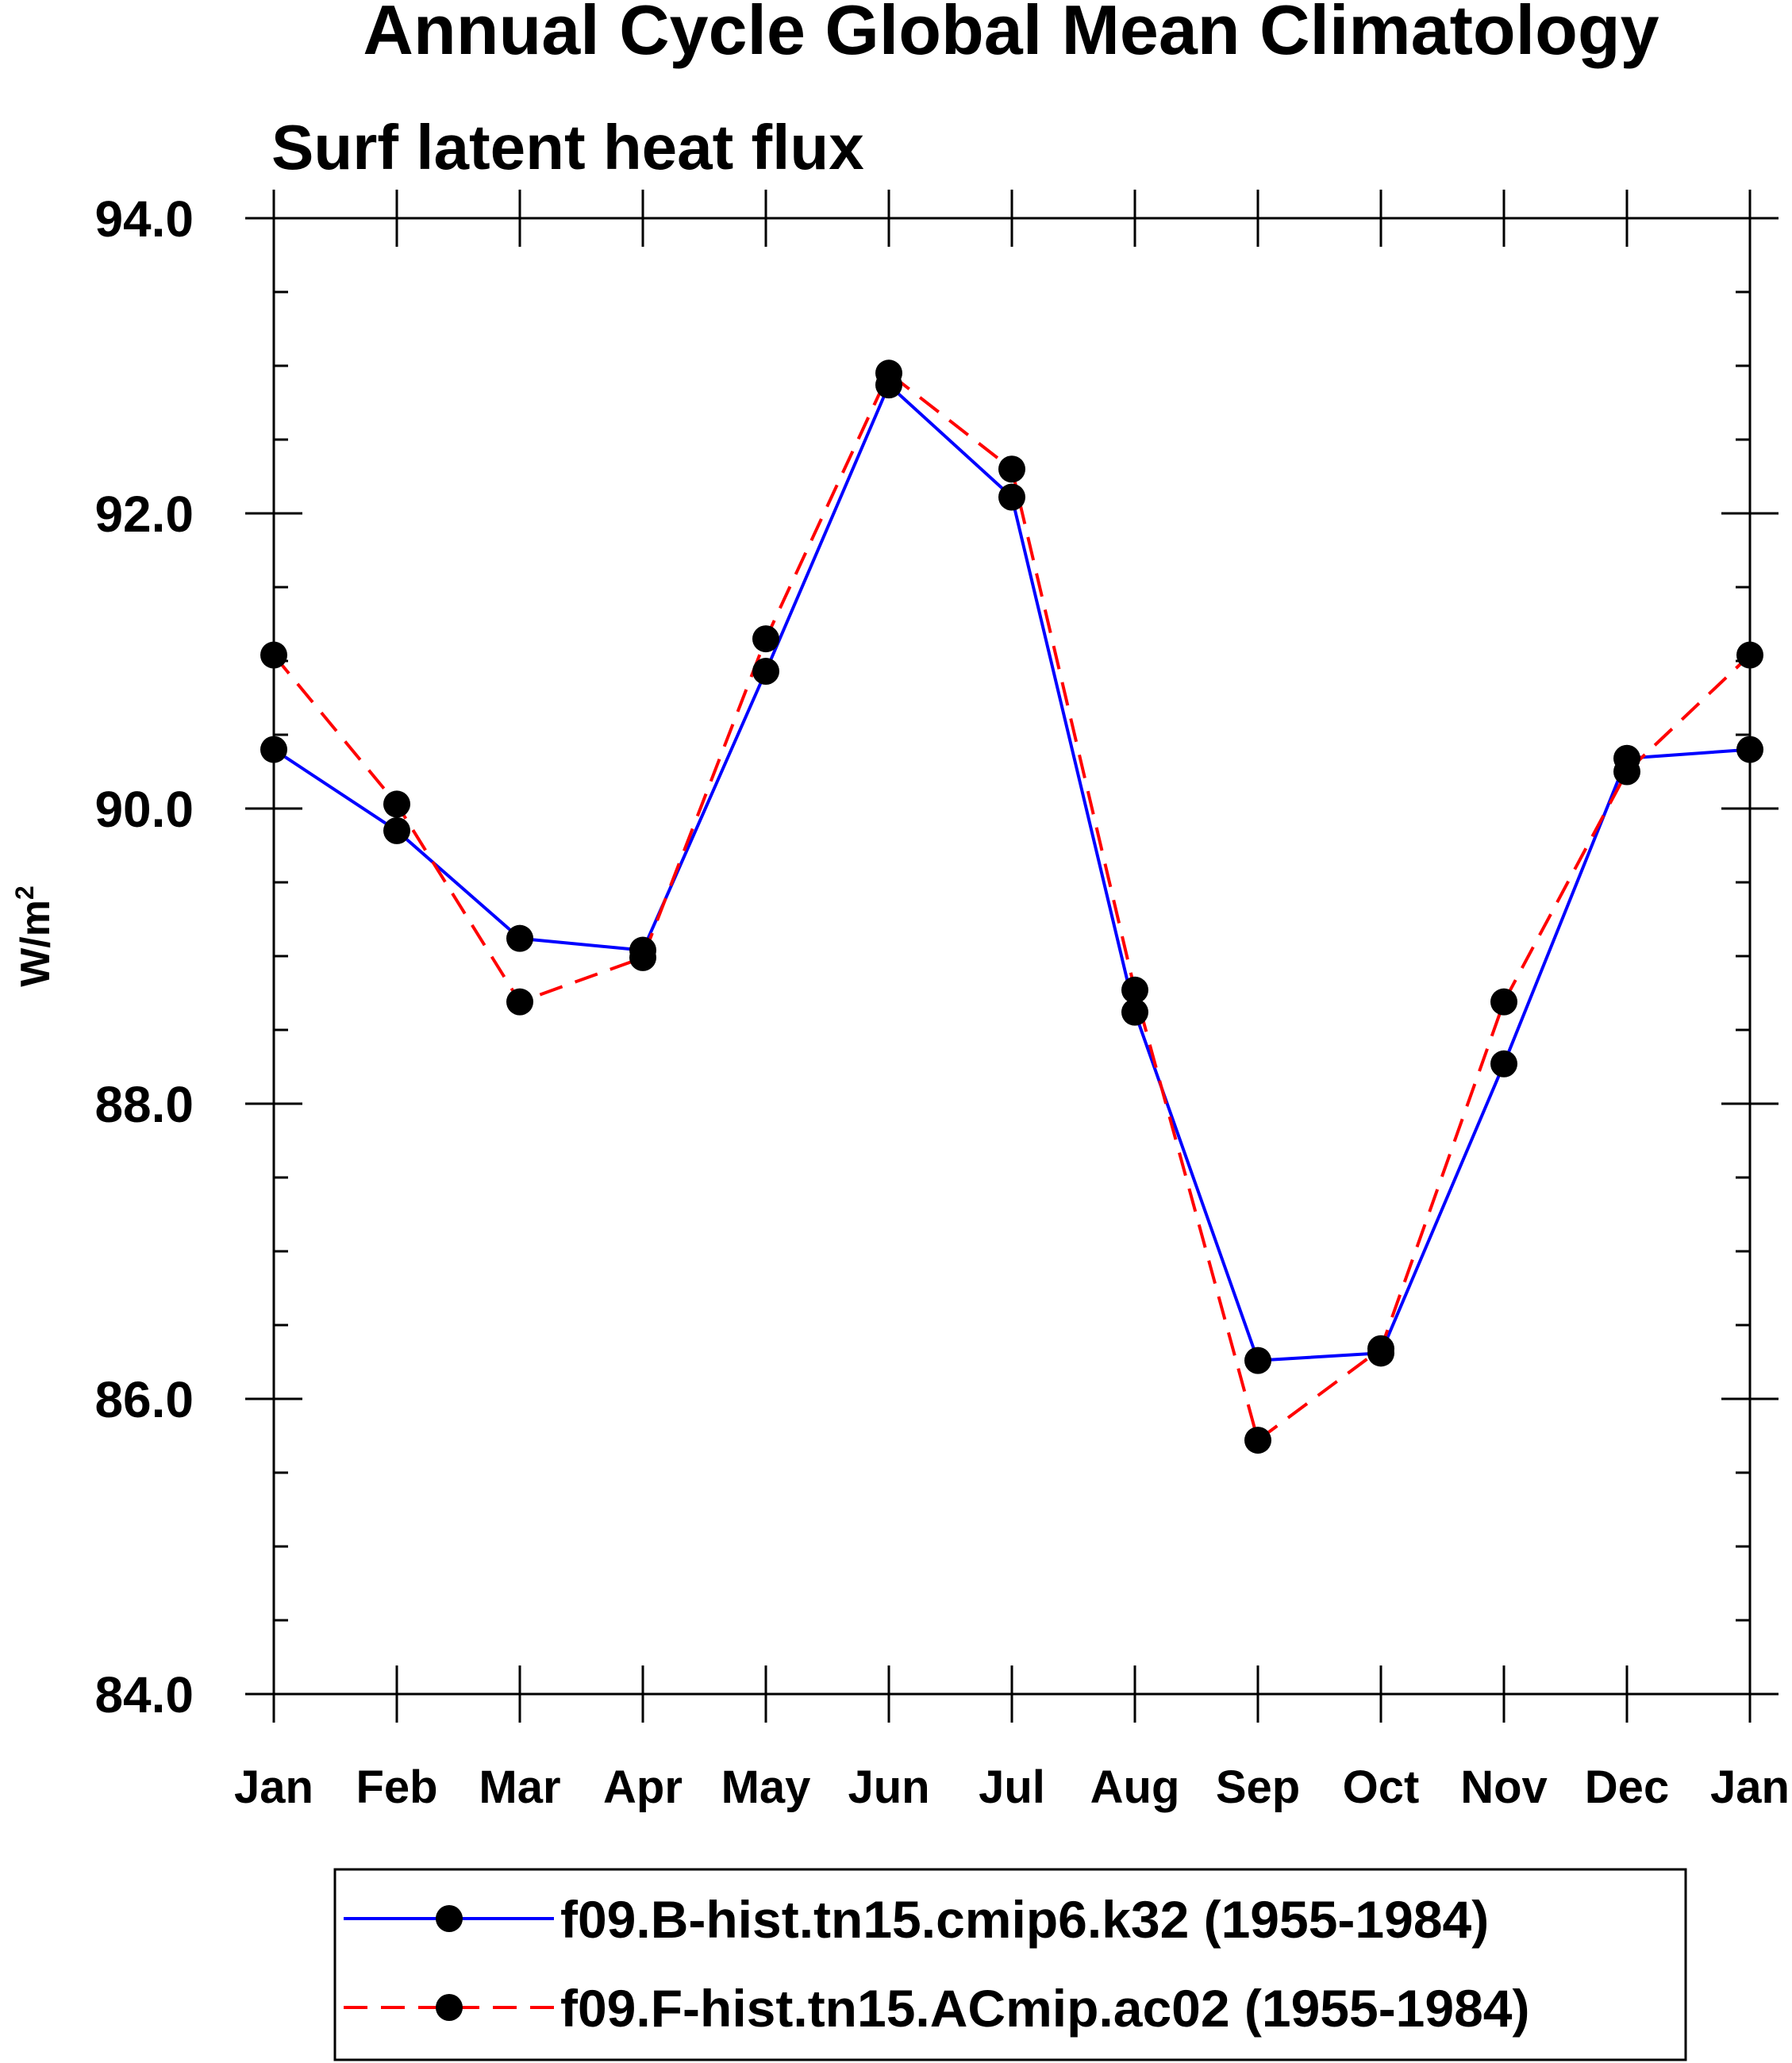 The height and width of the screenshot is (2063, 1792). I want to click on chart-title: Annual Cycle Global Mean Climatology, so click(1011, 34).